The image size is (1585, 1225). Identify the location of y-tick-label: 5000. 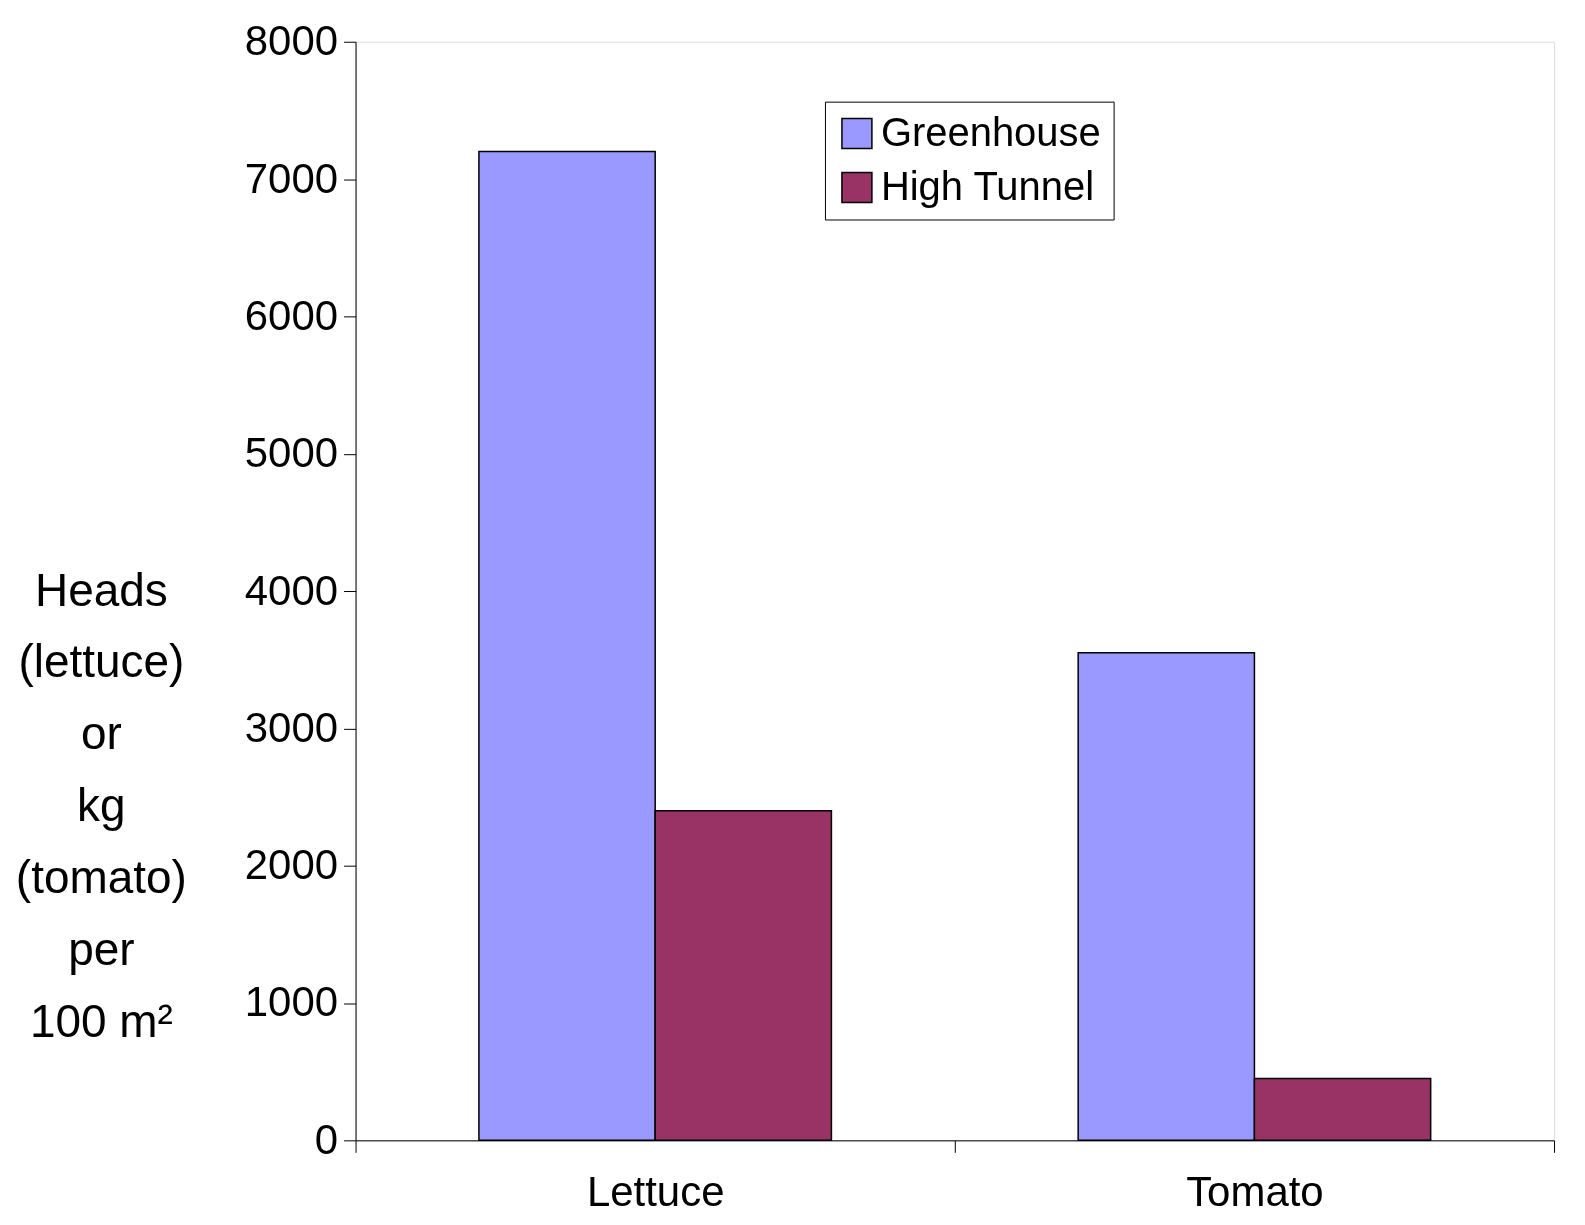
(291, 453).